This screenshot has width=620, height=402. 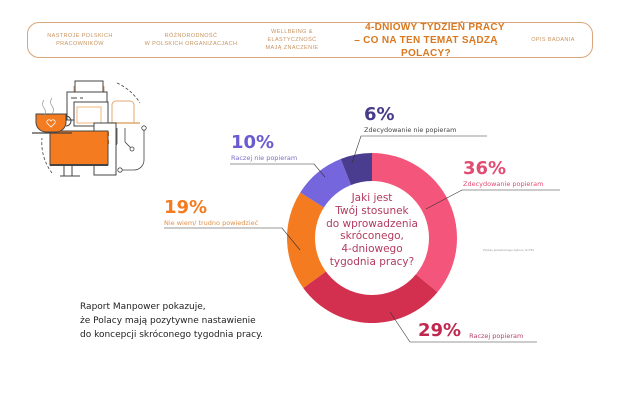 What do you see at coordinates (435, 27) in the screenshot?
I see `nav-item-label: 4-dniowy tydzień pracy` at bounding box center [435, 27].